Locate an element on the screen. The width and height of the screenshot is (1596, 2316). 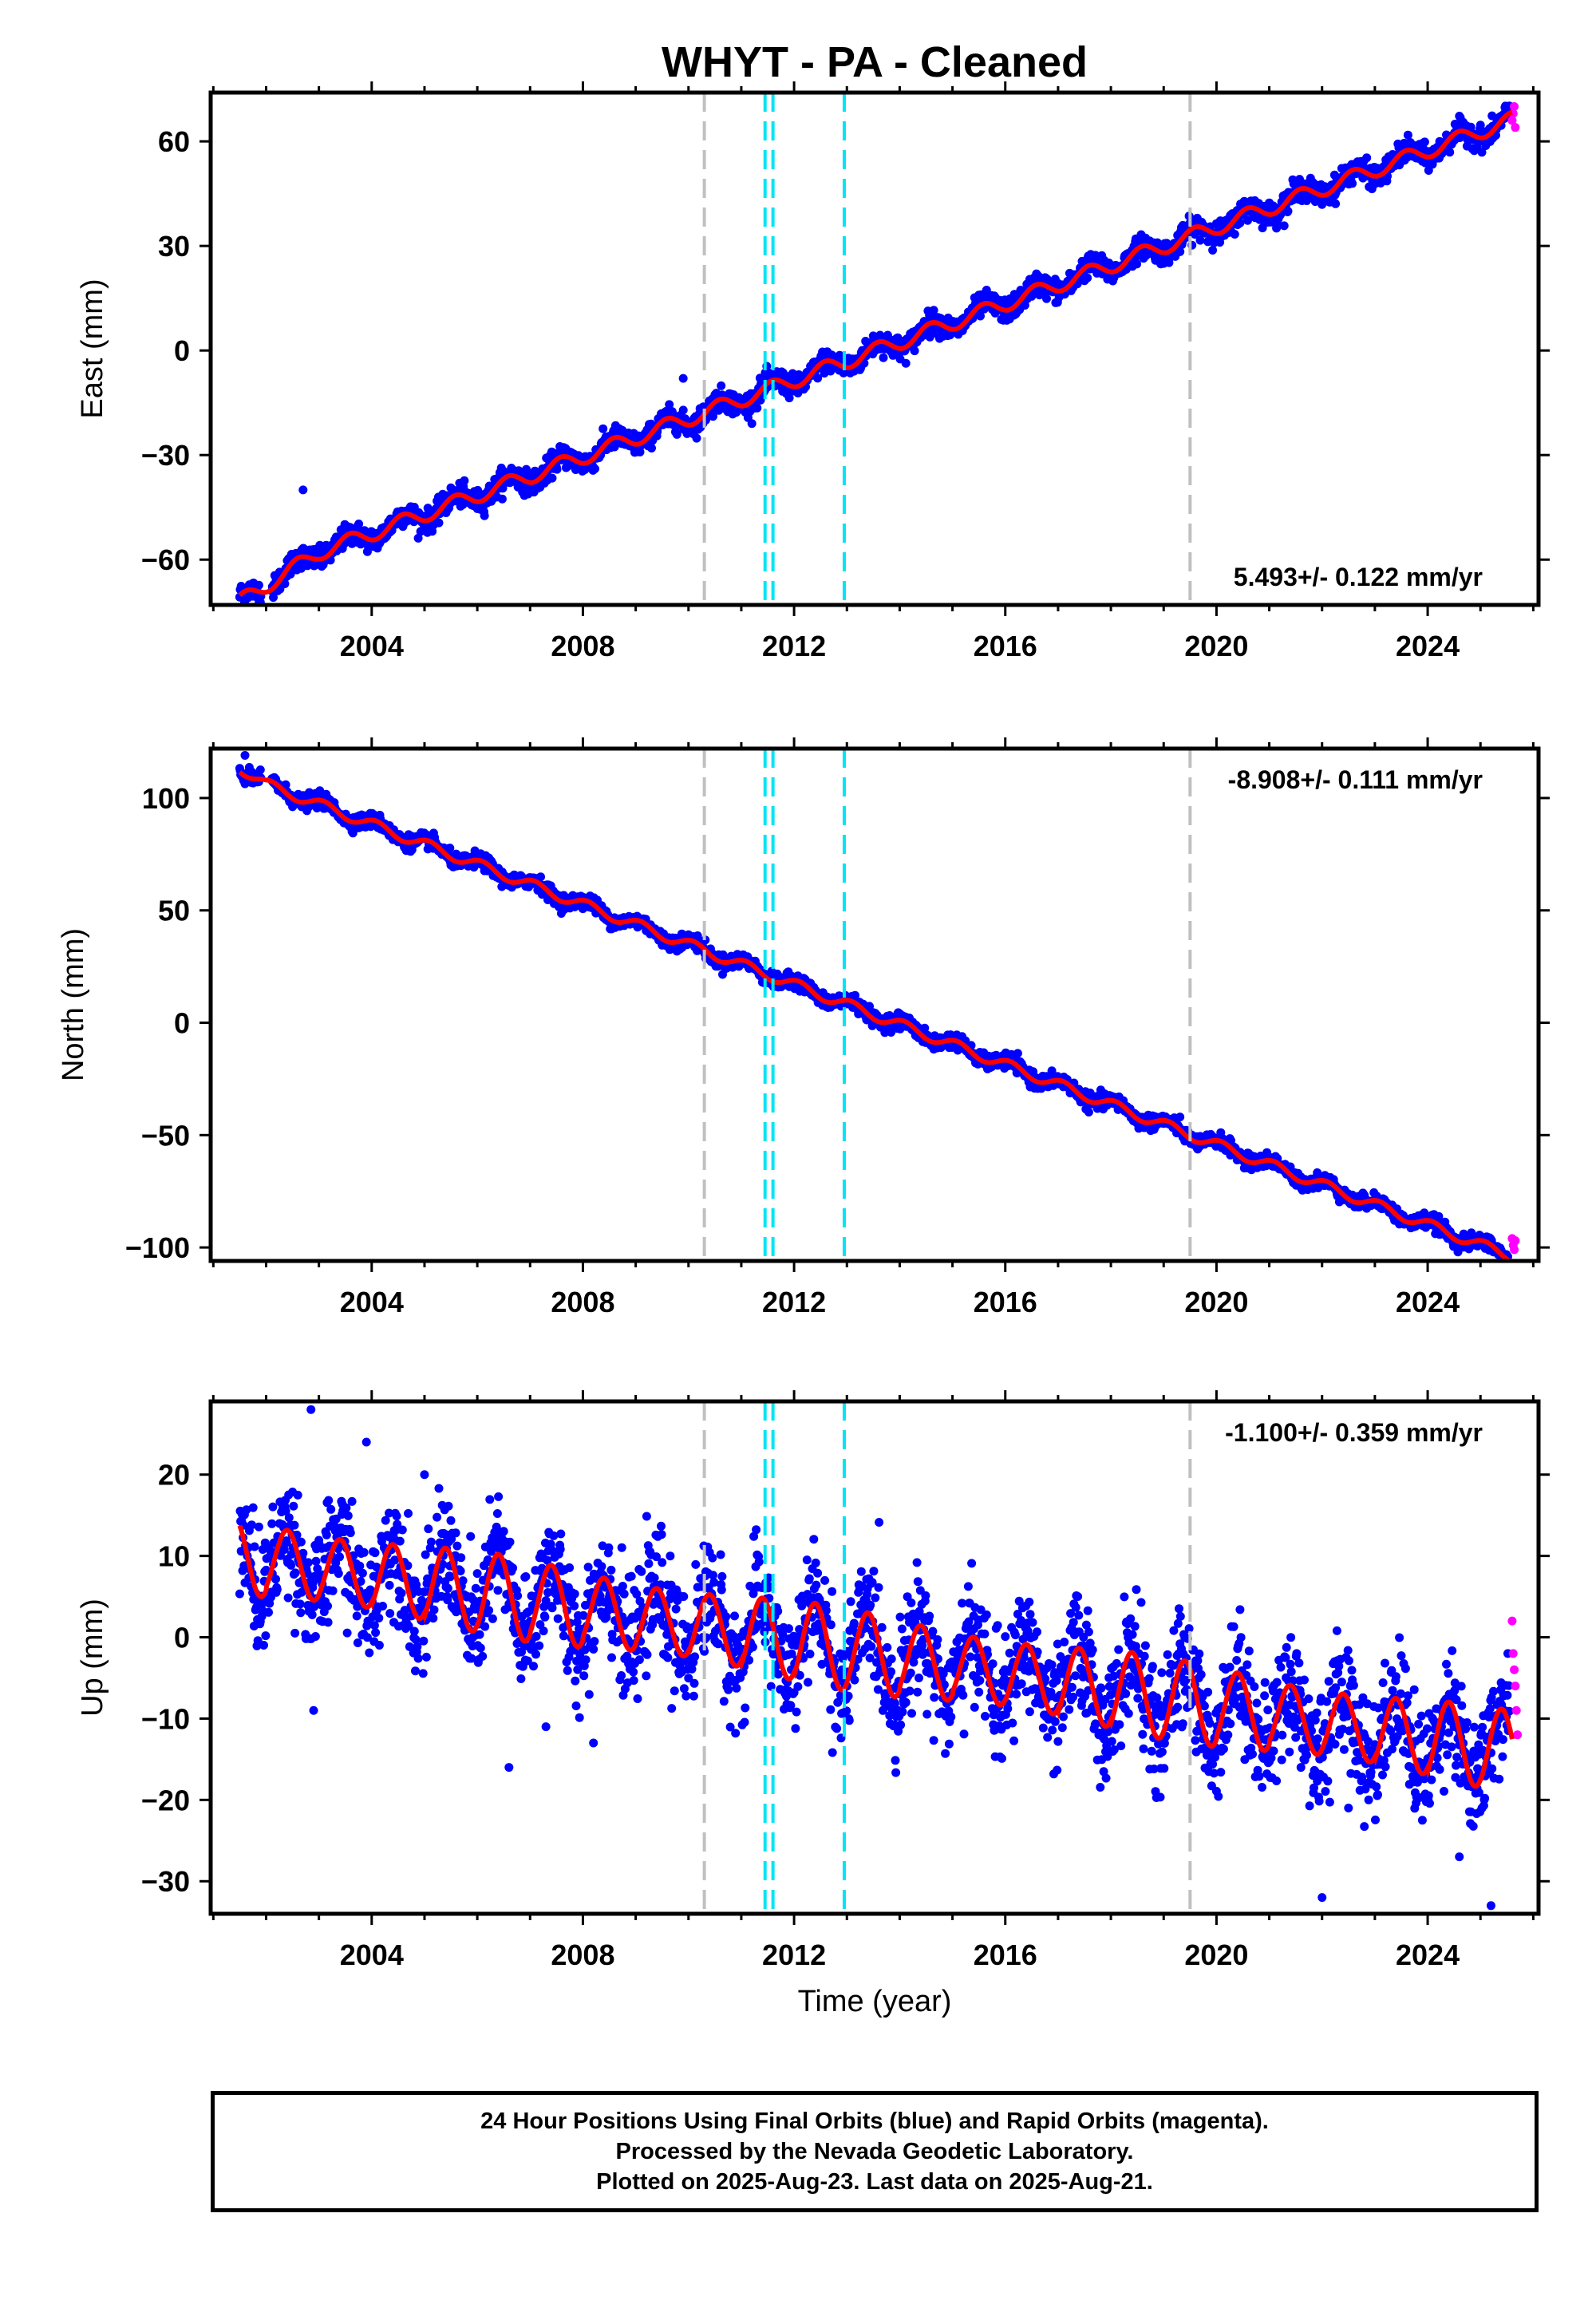
x-tick-label: 2008 is located at coordinates (582, 646).